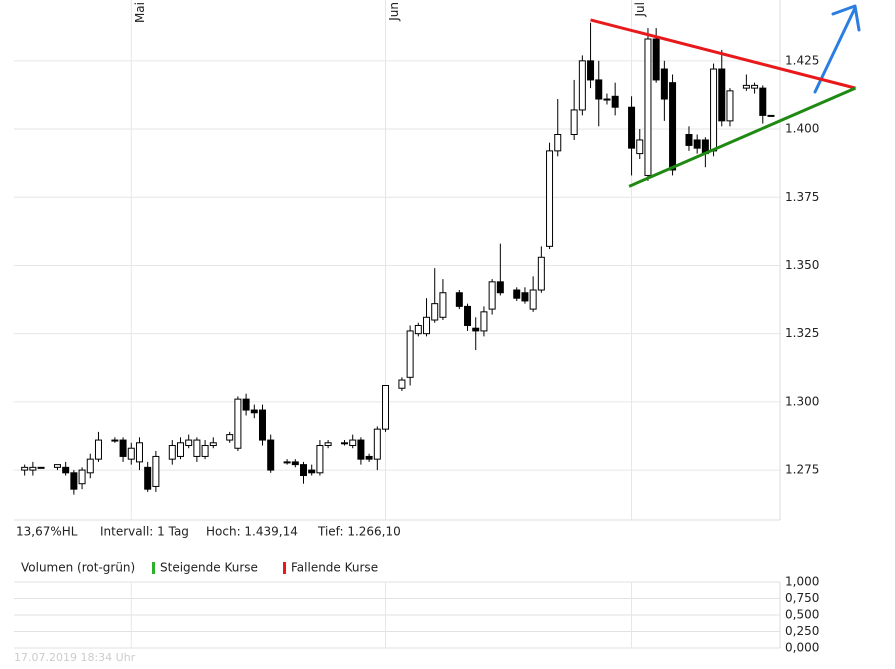  I want to click on stat-label: 13,67%HL, so click(47, 532).